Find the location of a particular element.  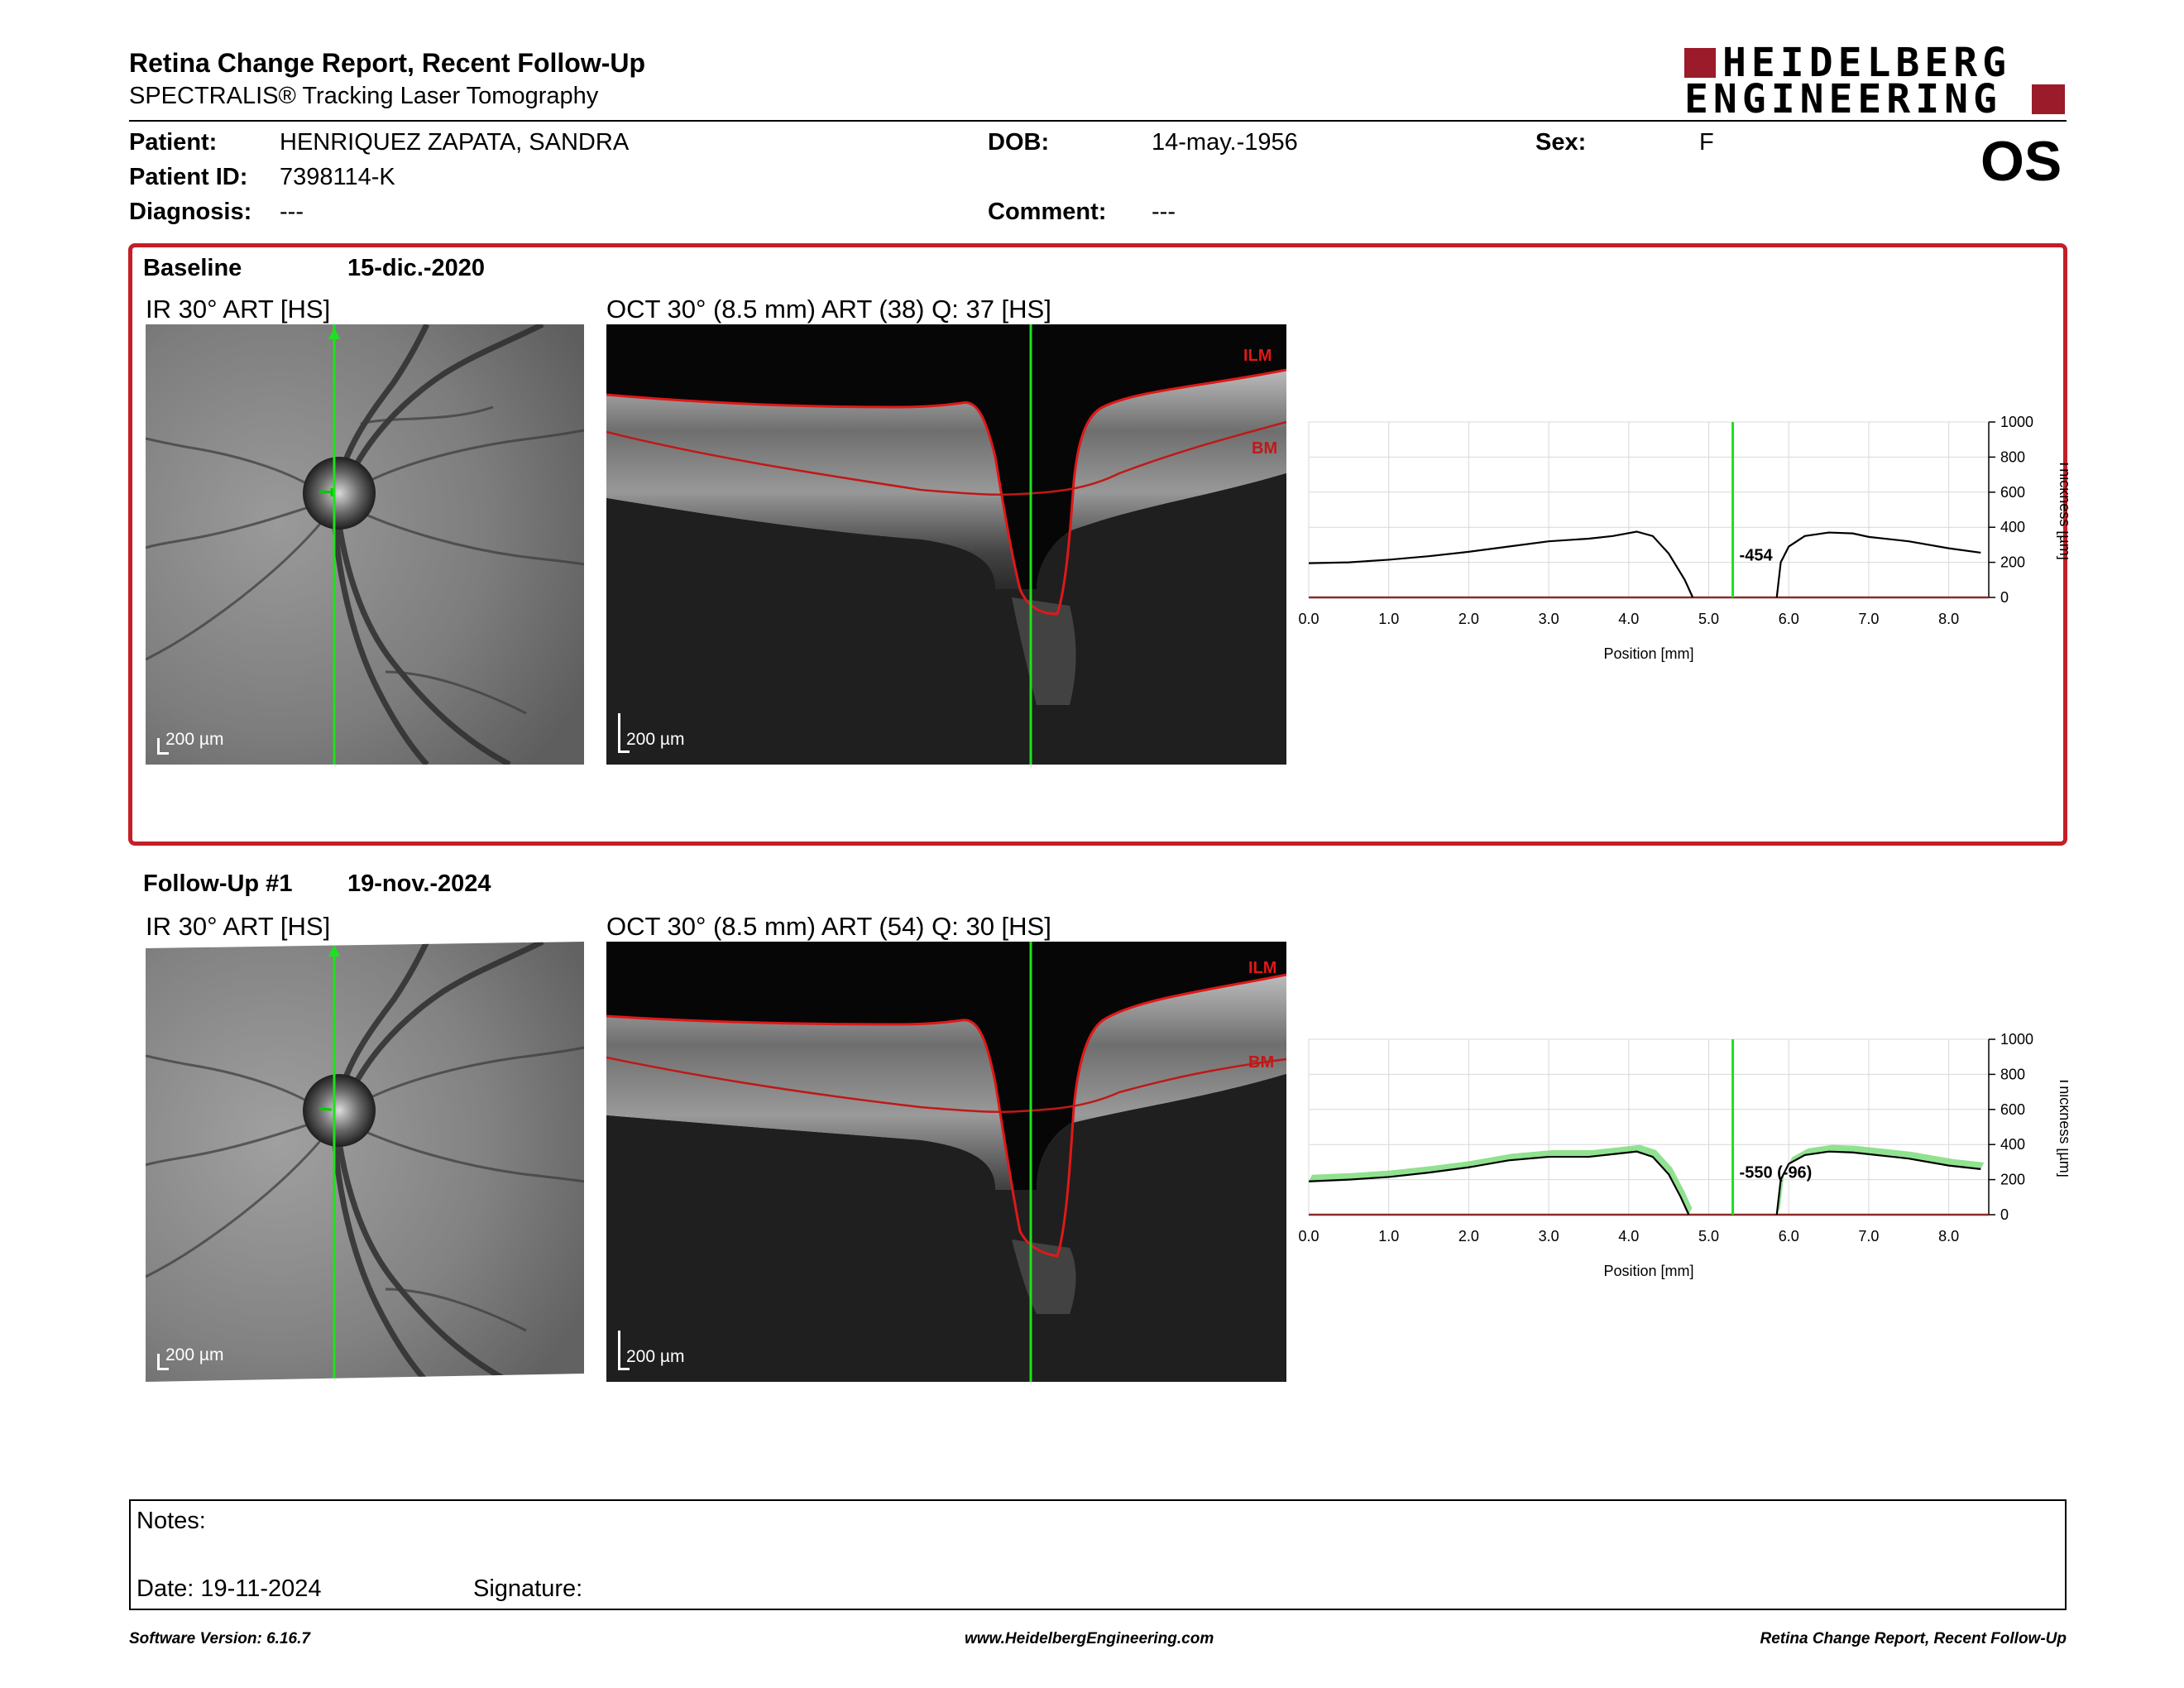

notes-label: Notes: is located at coordinates (171, 1521).